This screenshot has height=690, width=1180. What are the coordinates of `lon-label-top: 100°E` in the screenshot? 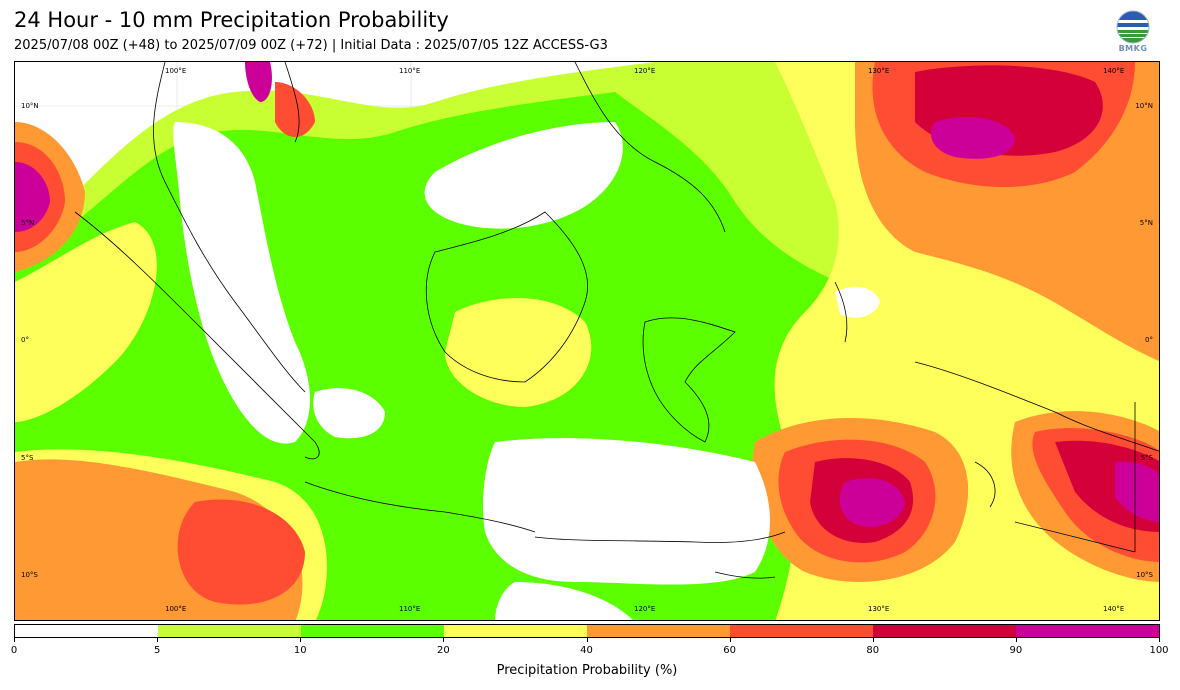 It's located at (176, 71).